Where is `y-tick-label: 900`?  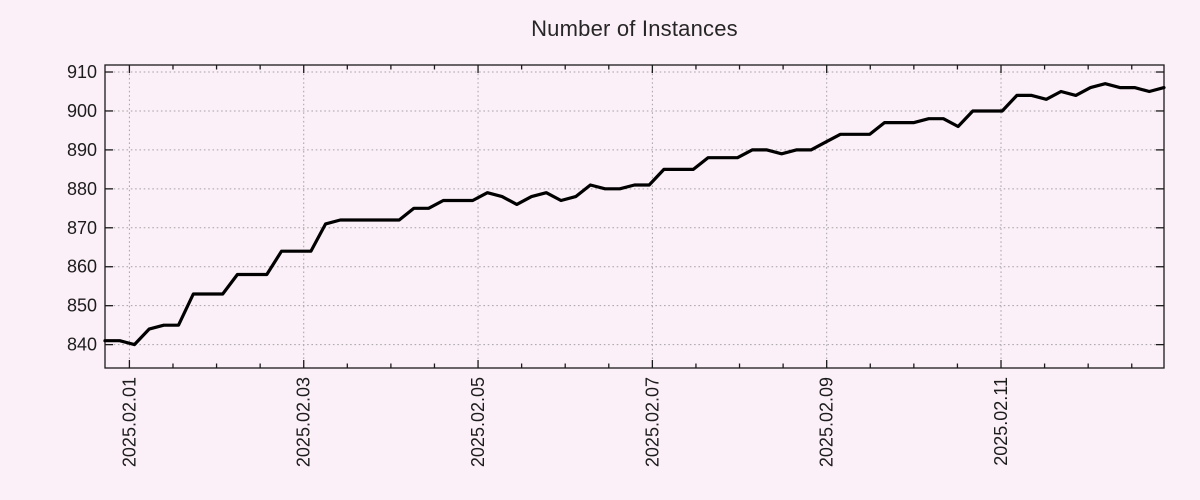 y-tick-label: 900 is located at coordinates (82, 111).